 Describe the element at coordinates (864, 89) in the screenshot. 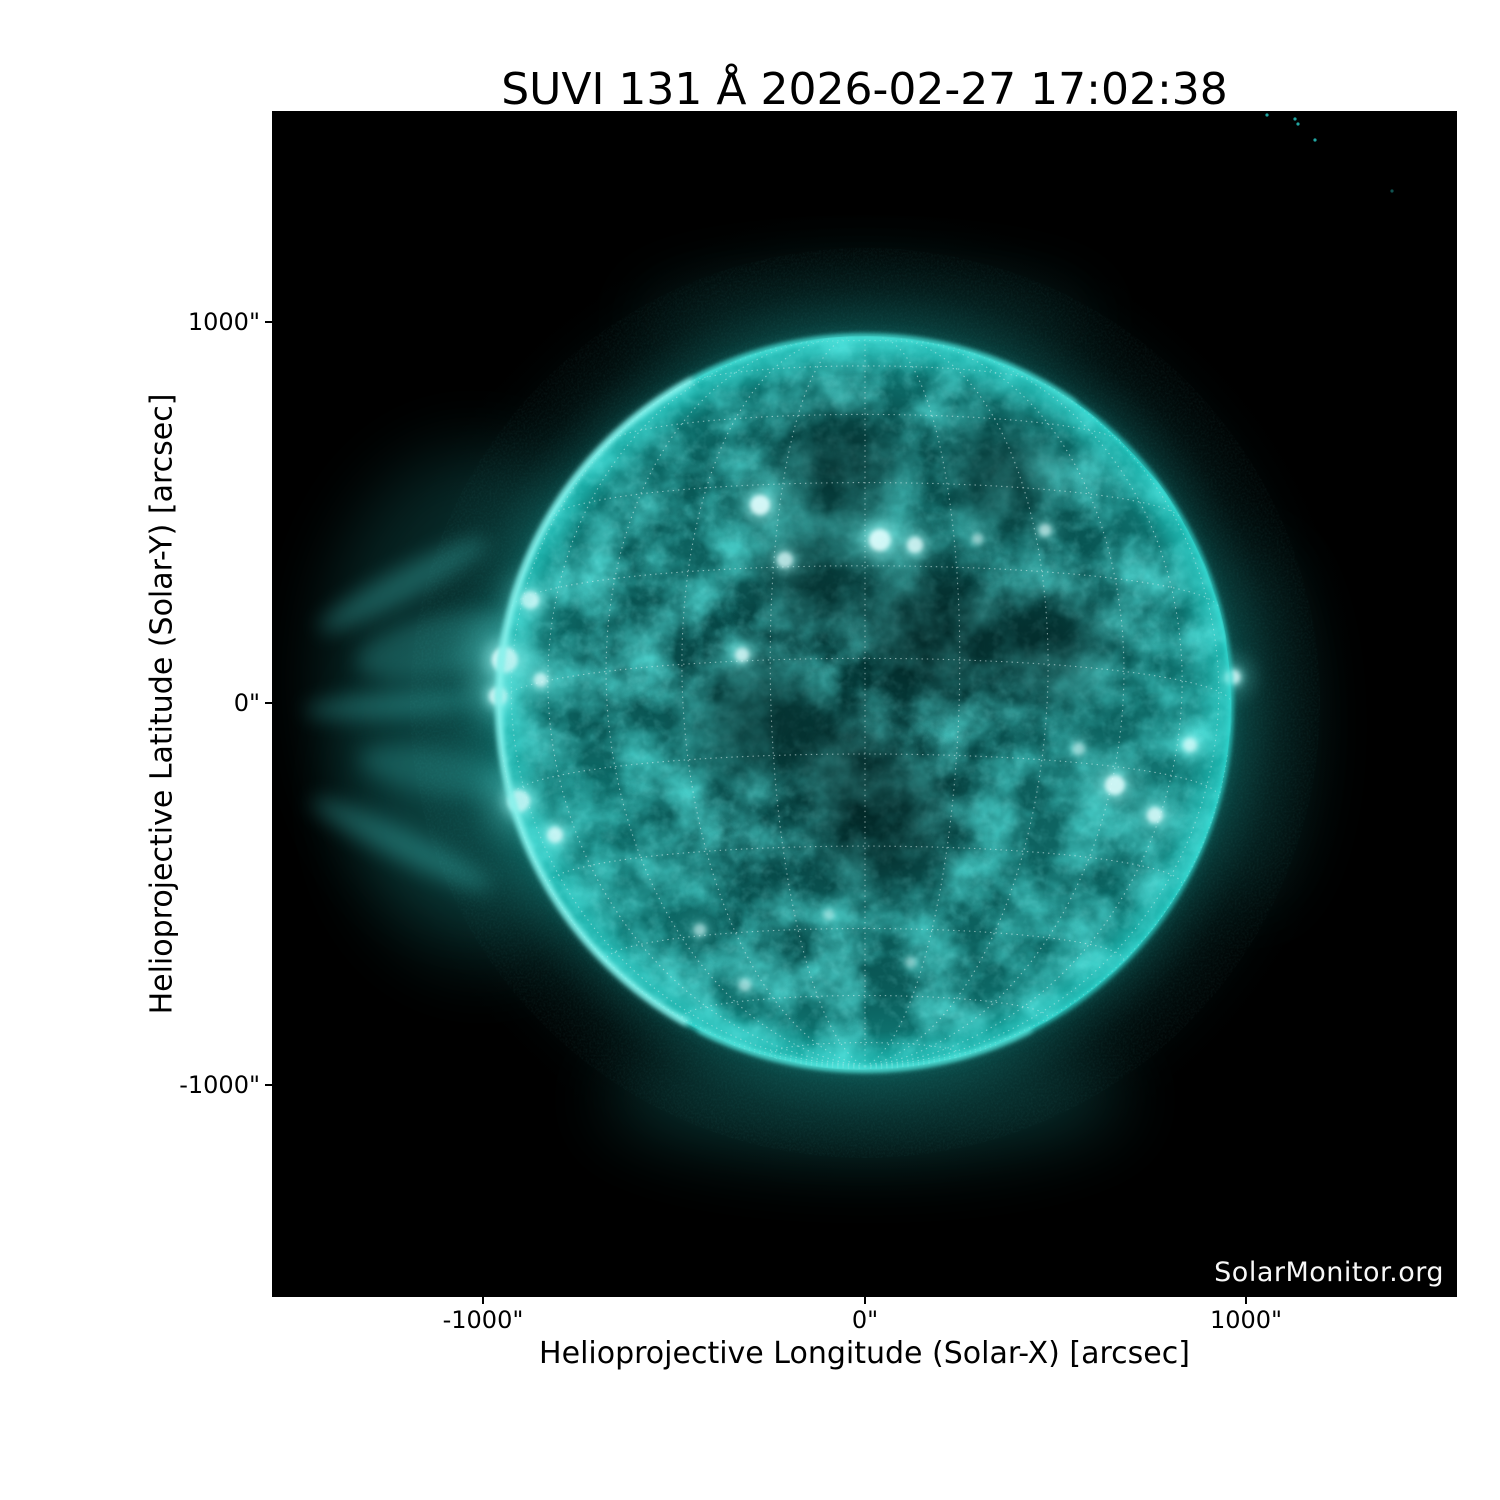

I see `figure-title: SUVI 131 Å 2026-02-27 17:02:38` at that location.